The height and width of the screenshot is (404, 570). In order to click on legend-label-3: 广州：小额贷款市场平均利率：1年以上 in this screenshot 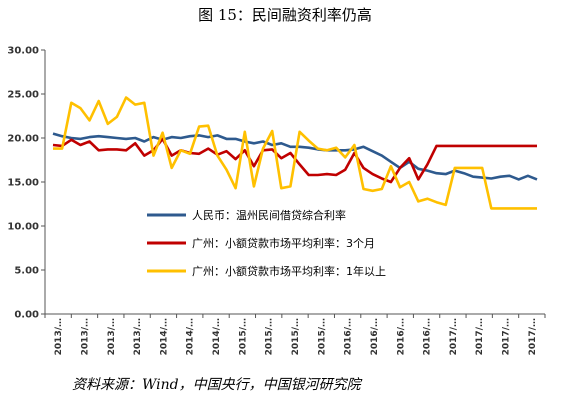, I will do `click(289, 271)`.